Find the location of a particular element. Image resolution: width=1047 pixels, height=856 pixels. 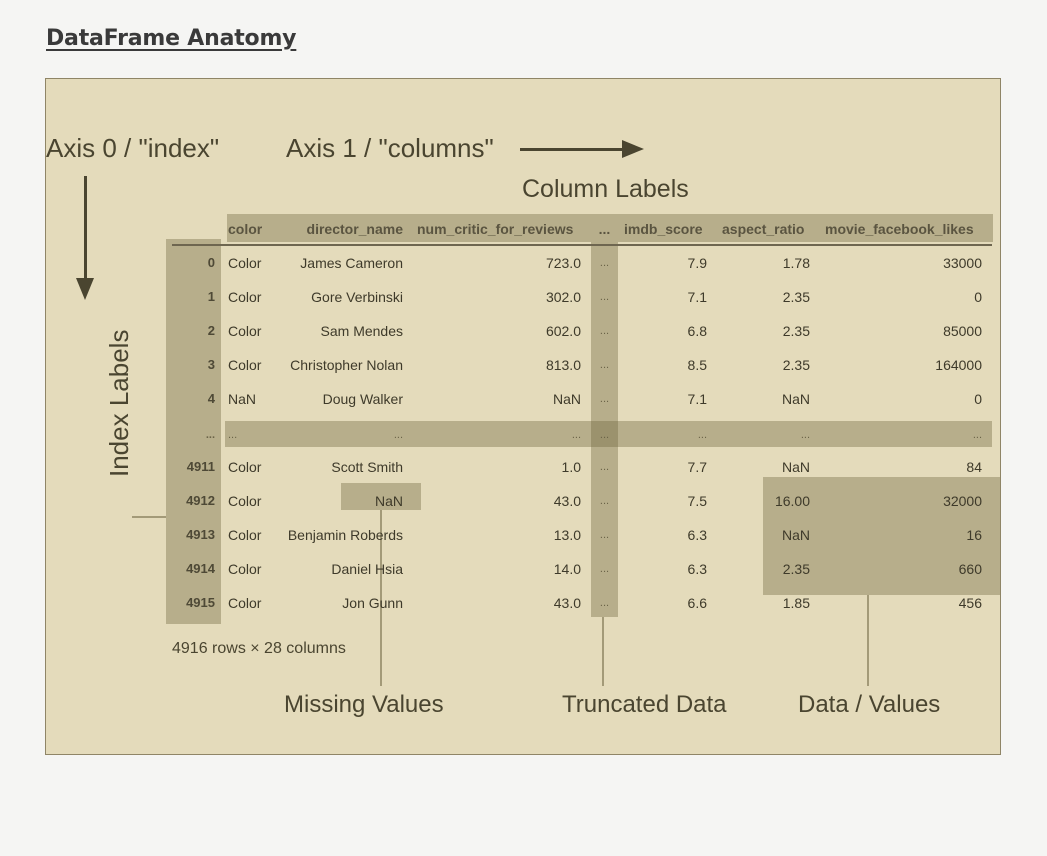

column-header: num_critic_for_reviews is located at coordinates (495, 229).